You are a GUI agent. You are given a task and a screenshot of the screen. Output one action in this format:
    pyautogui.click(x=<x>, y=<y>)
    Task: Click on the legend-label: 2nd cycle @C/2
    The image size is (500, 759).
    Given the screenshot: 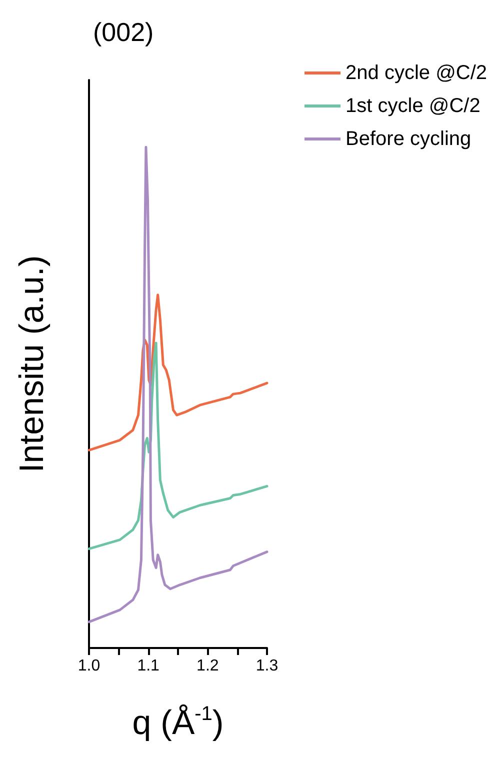 What is the action you would take?
    pyautogui.click(x=417, y=73)
    